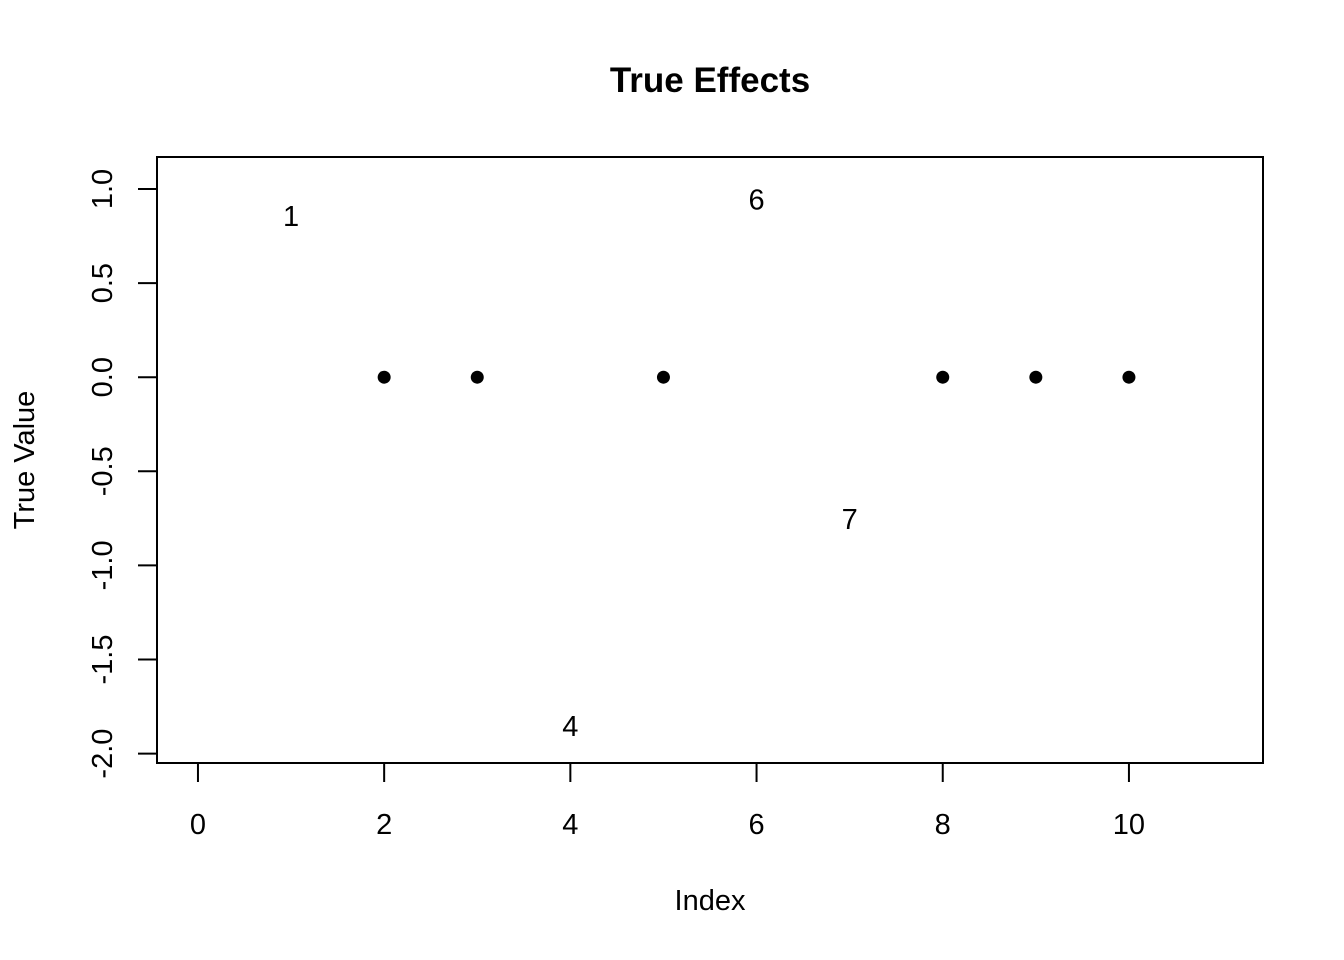  What do you see at coordinates (570, 825) in the screenshot?
I see `x-tick-label: 4` at bounding box center [570, 825].